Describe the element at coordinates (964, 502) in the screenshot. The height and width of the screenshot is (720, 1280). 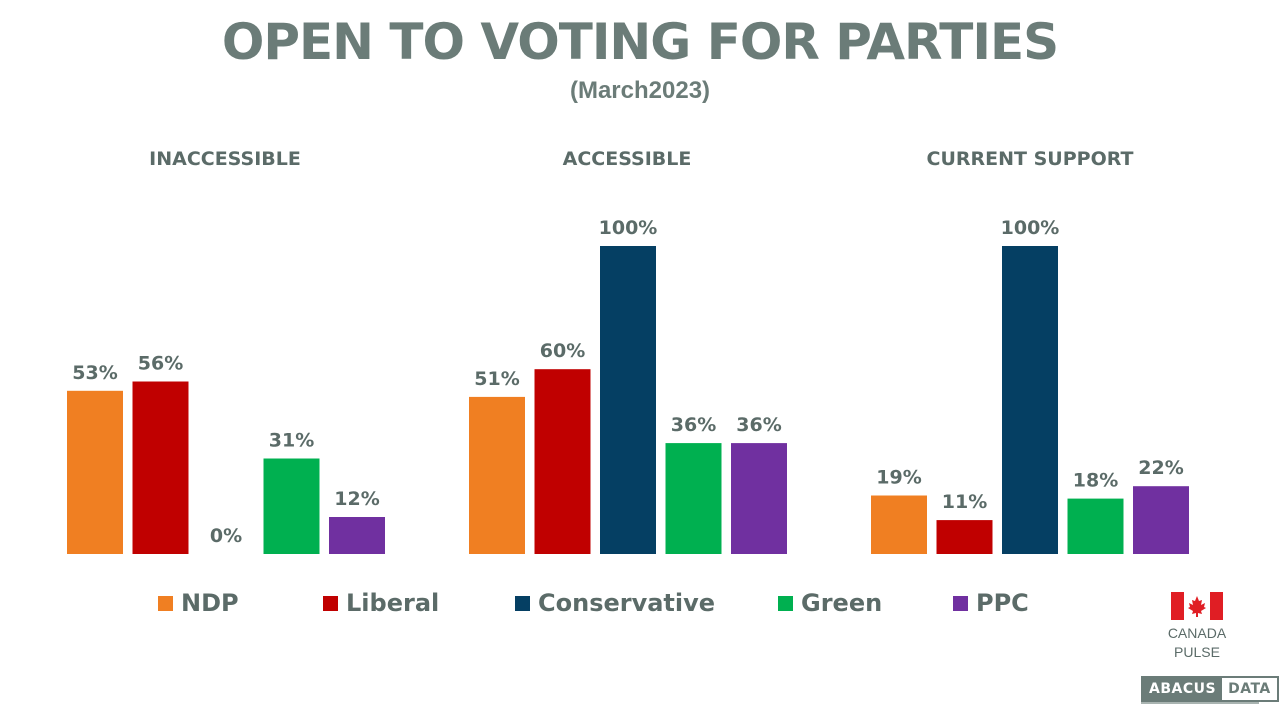
I see `data-label-2-1: 11%` at that location.